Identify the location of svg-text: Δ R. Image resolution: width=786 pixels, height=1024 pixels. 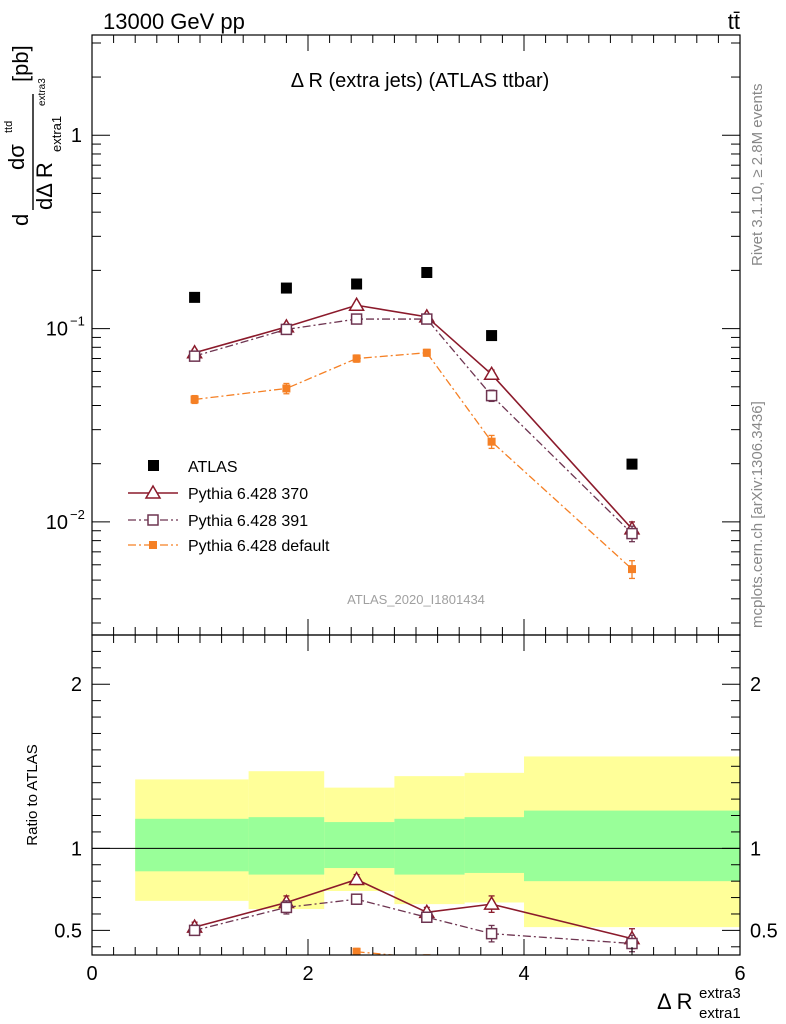
(674, 1001).